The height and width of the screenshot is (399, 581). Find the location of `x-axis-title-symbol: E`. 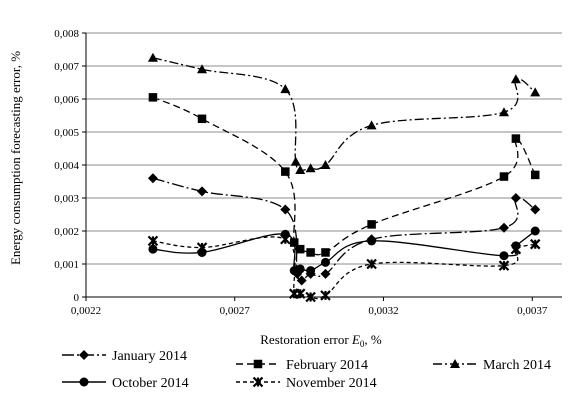

x-axis-title-symbol: E is located at coordinates (355, 339).